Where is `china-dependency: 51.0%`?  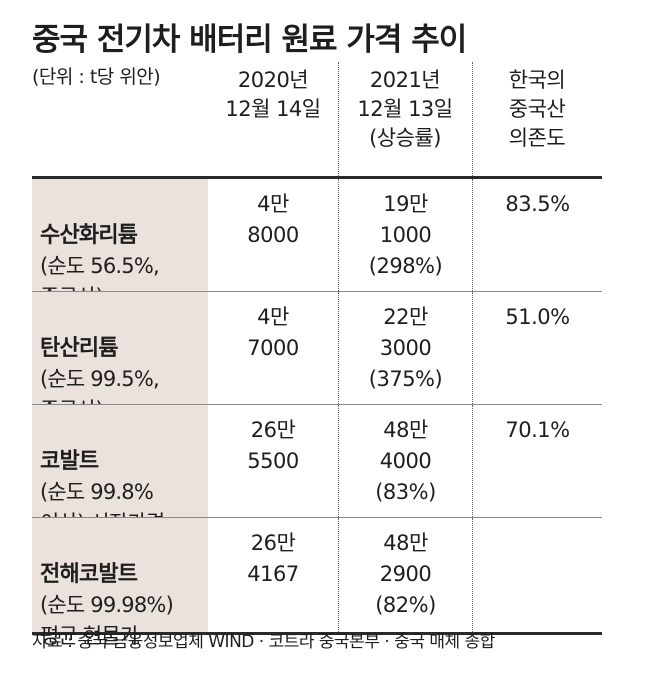
china-dependency: 51.0% is located at coordinates (537, 348).